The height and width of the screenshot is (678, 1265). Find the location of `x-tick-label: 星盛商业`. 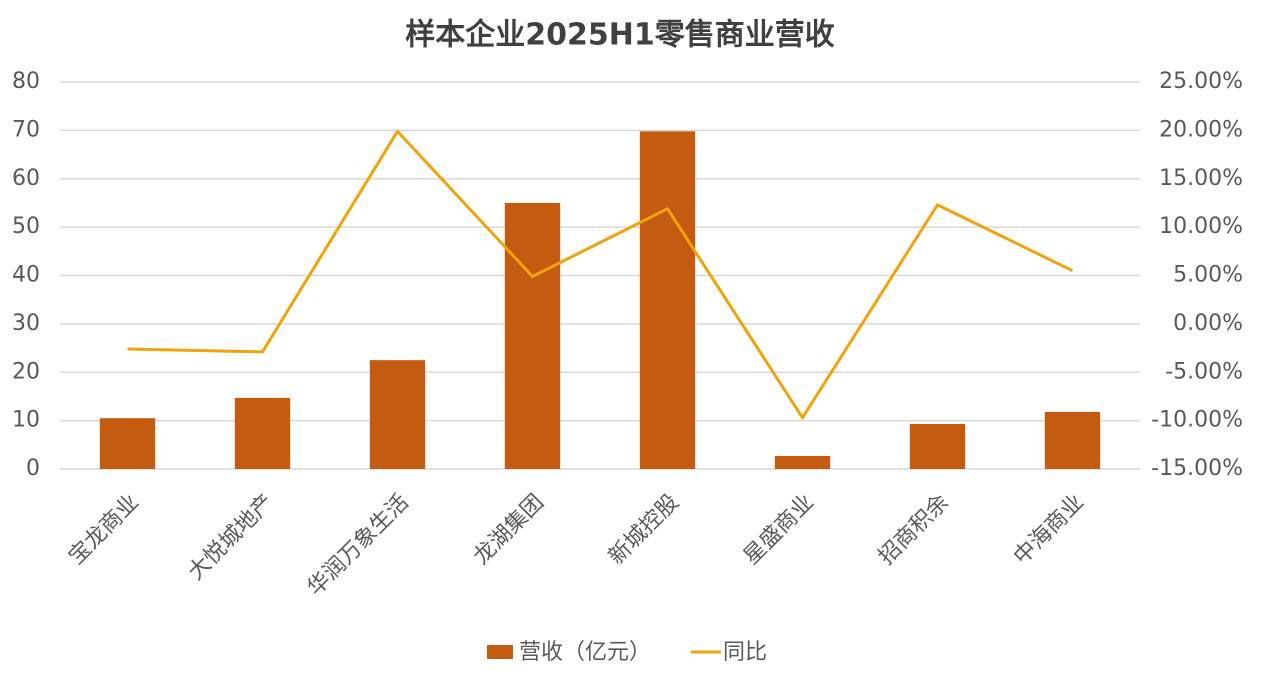

x-tick-label: 星盛商业 is located at coordinates (779, 530).